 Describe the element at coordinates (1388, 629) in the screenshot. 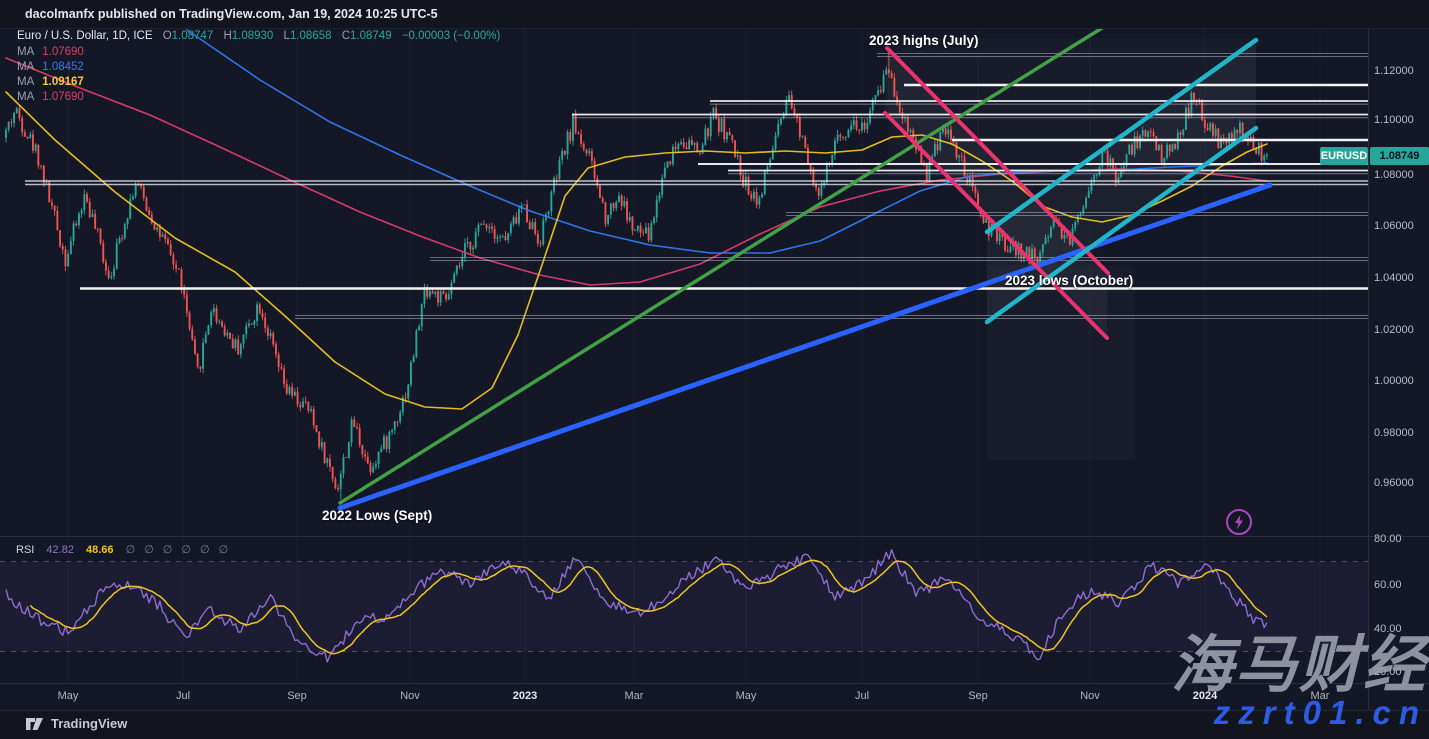

I see `rsi-axis-label: 40.00` at that location.